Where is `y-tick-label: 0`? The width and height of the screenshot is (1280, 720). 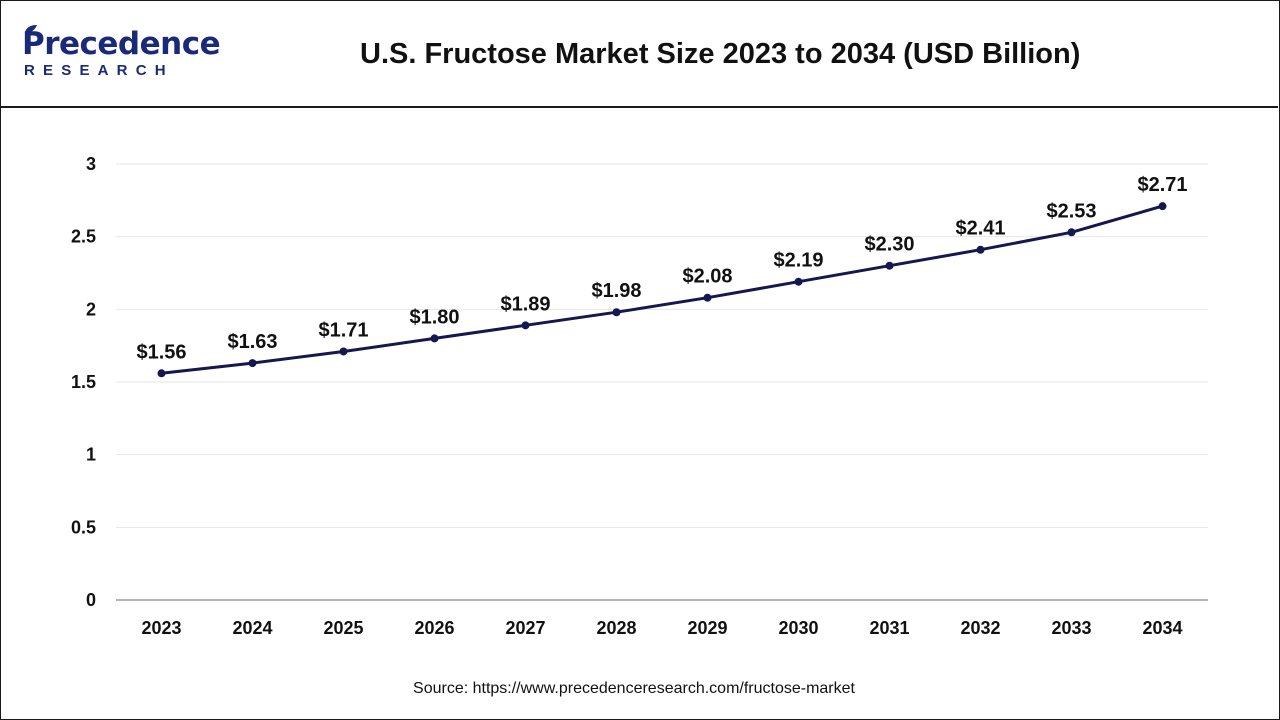
y-tick-label: 0 is located at coordinates (91, 600).